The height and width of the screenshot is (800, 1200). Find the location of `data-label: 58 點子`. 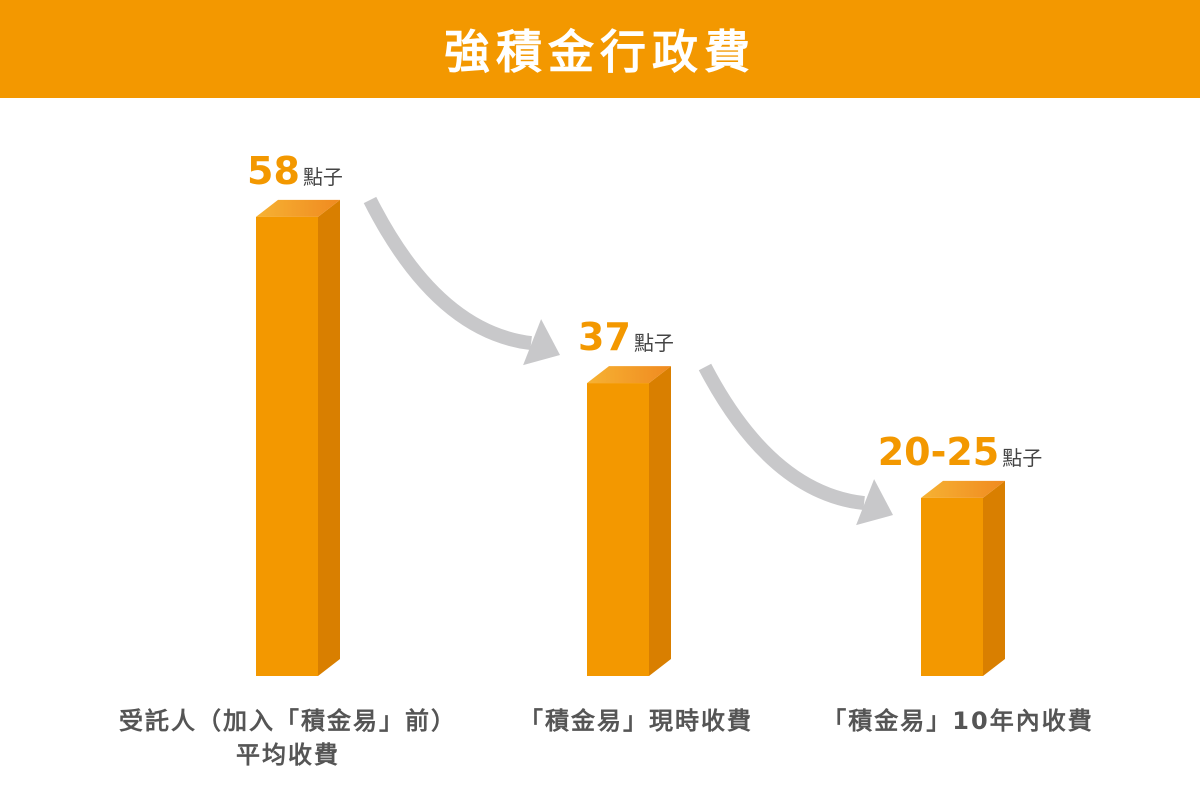

data-label: 58 點子 is located at coordinates (295, 171).